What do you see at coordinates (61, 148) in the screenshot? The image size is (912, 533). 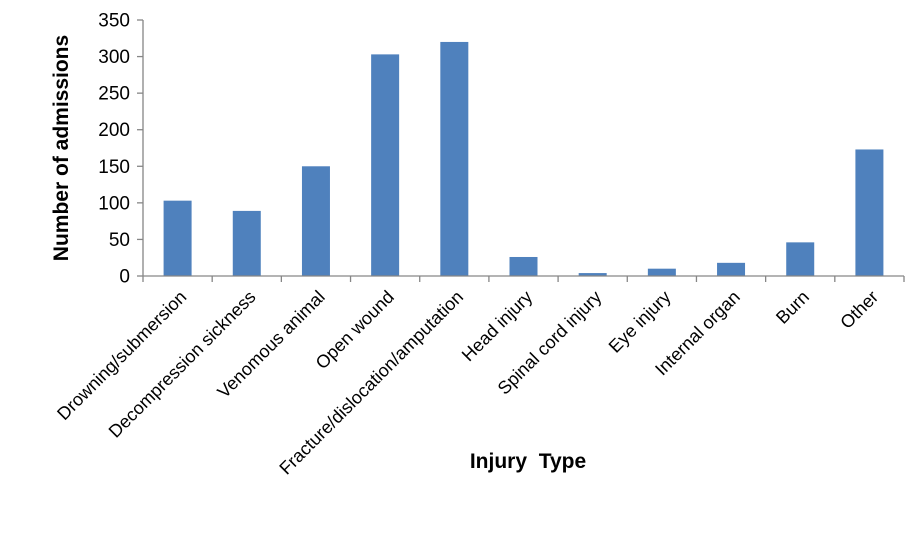 I see `y-axis-title: Number of admissions` at bounding box center [61, 148].